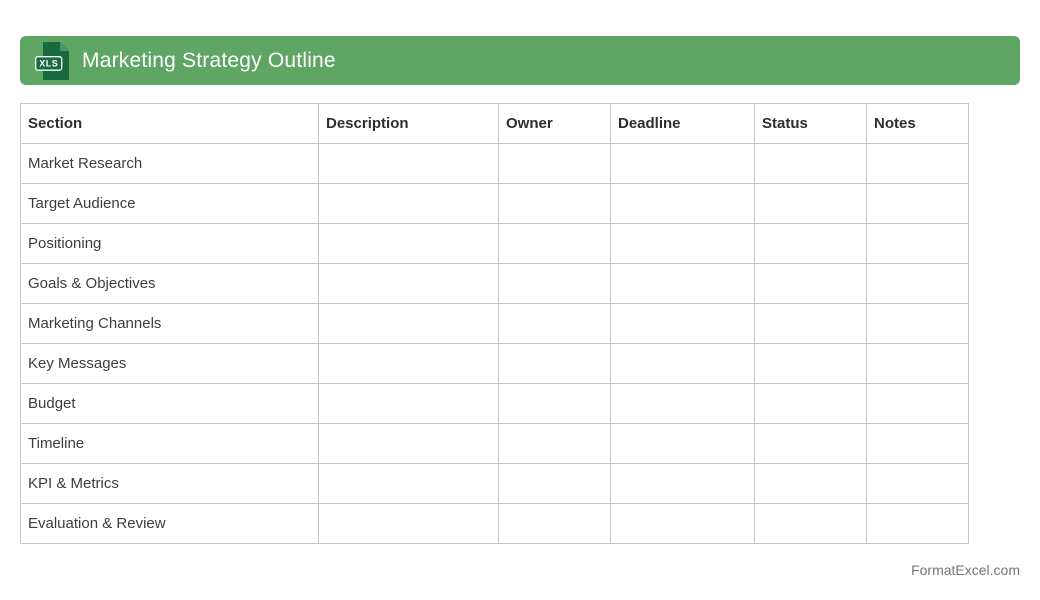 Image resolution: width=1040 pixels, height=600 pixels. Describe the element at coordinates (169, 283) in the screenshot. I see `cell-section: Goals & Objectives` at that location.